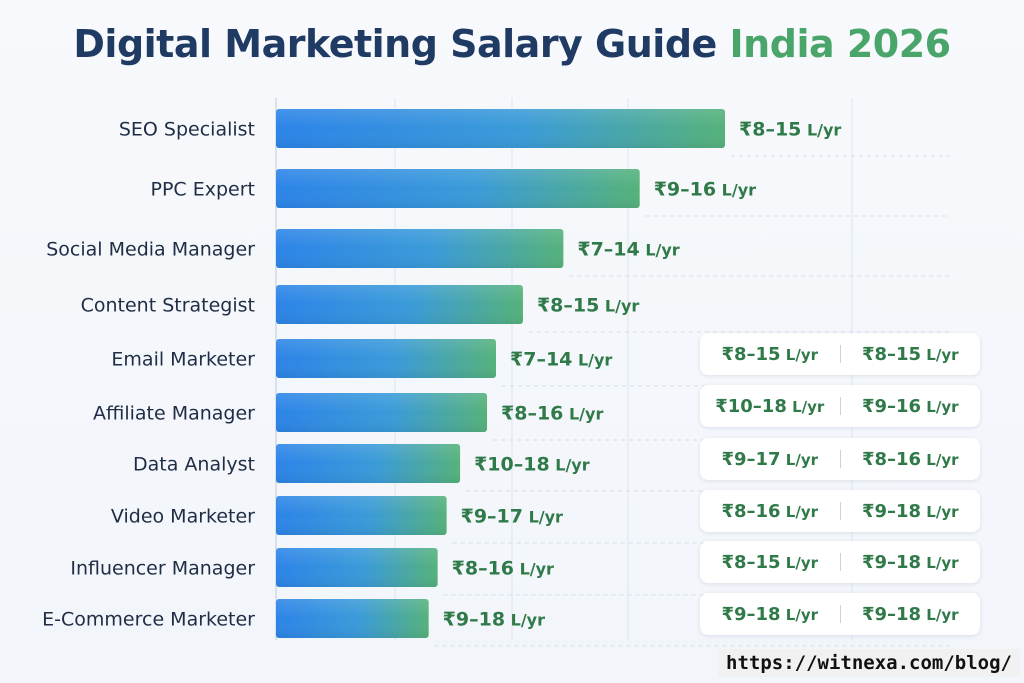  What do you see at coordinates (187, 130) in the screenshot?
I see `category-label: SEO Specialist` at bounding box center [187, 130].